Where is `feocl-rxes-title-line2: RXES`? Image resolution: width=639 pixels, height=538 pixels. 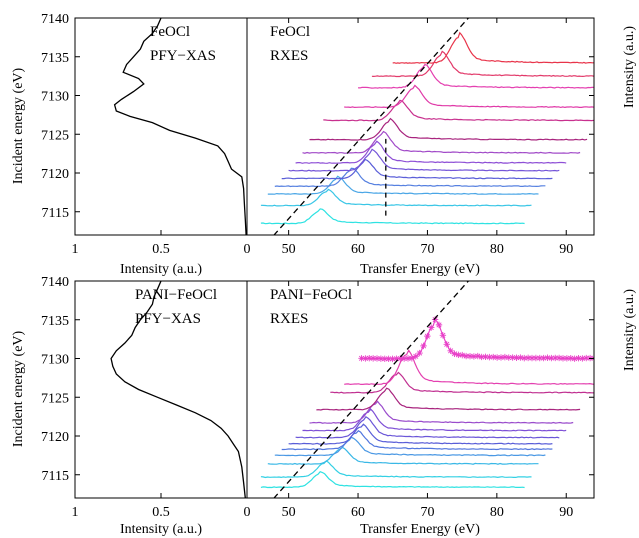 feocl-rxes-title-line2: RXES is located at coordinates (289, 56).